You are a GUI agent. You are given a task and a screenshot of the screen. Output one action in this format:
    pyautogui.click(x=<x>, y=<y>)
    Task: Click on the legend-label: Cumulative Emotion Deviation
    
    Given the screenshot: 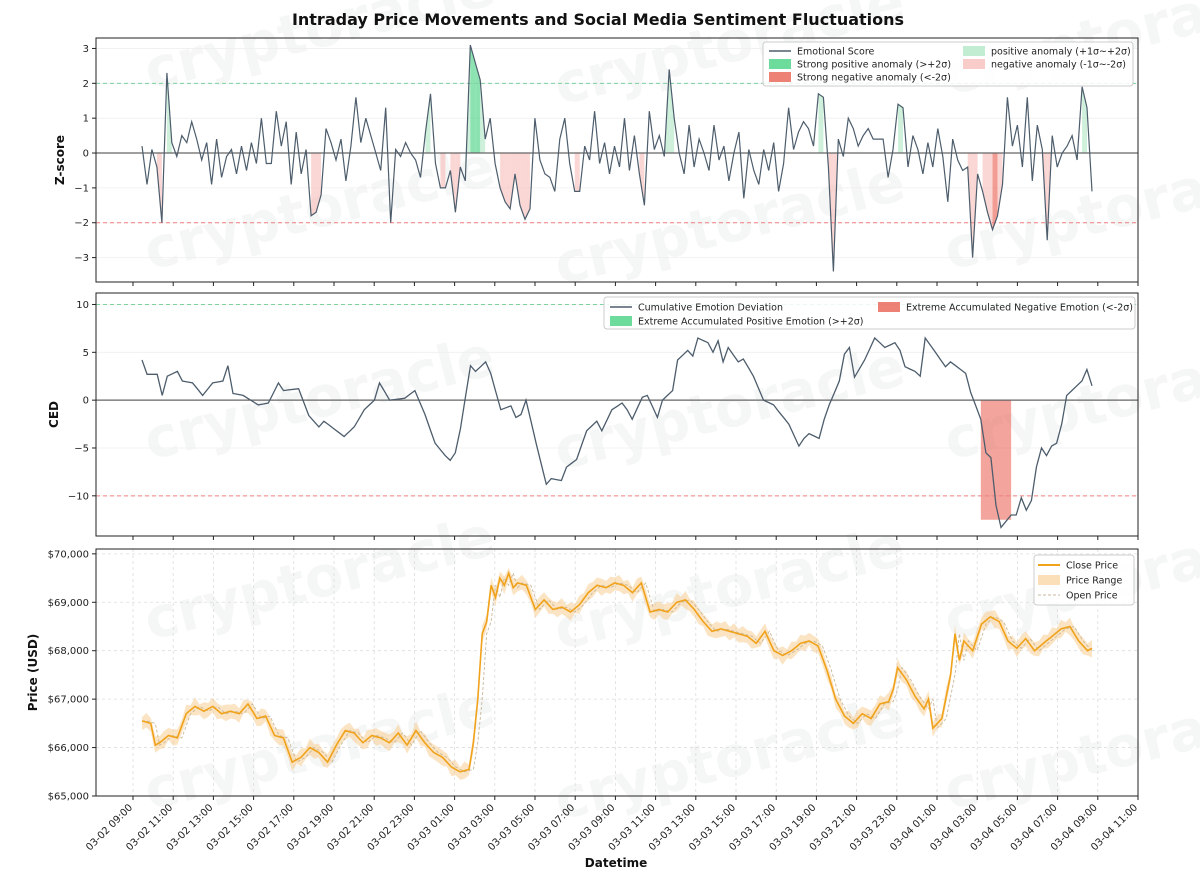 What is the action you would take?
    pyautogui.click(x=710, y=308)
    